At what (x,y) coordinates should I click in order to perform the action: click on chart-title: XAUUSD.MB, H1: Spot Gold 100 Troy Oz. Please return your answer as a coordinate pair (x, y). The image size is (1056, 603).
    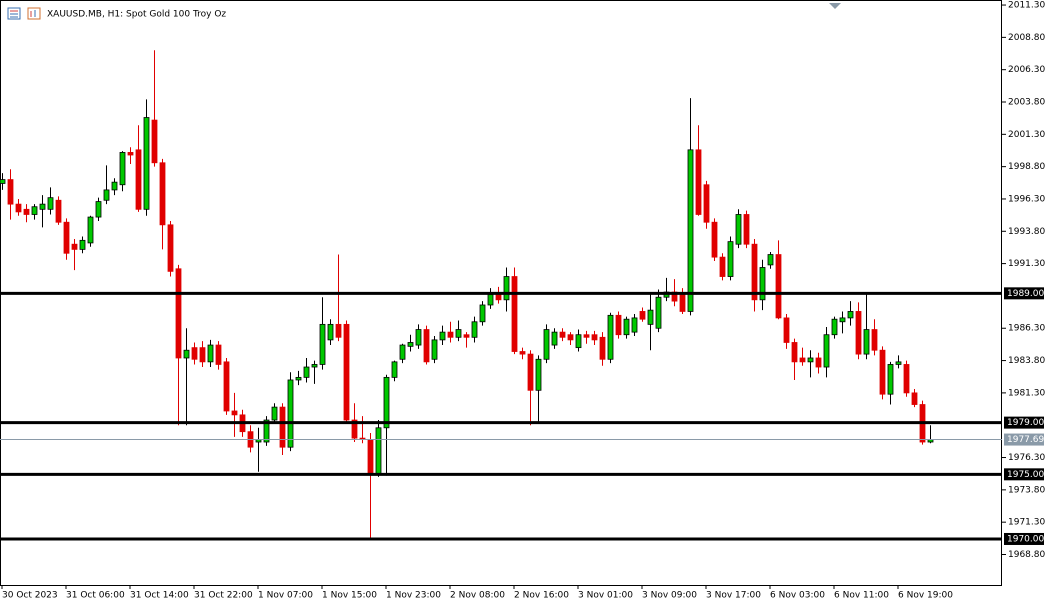
    Looking at the image, I should click on (136, 15).